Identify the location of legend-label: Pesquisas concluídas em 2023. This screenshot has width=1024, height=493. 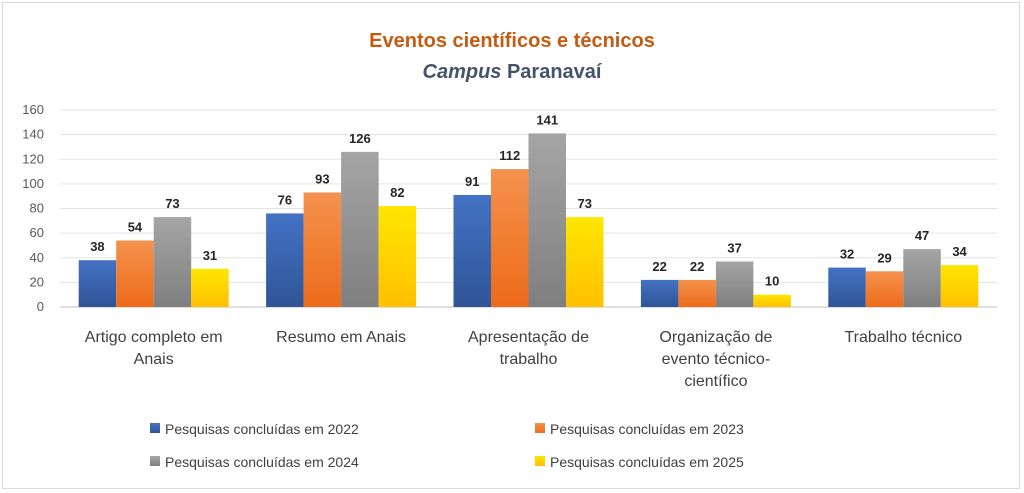
(647, 429).